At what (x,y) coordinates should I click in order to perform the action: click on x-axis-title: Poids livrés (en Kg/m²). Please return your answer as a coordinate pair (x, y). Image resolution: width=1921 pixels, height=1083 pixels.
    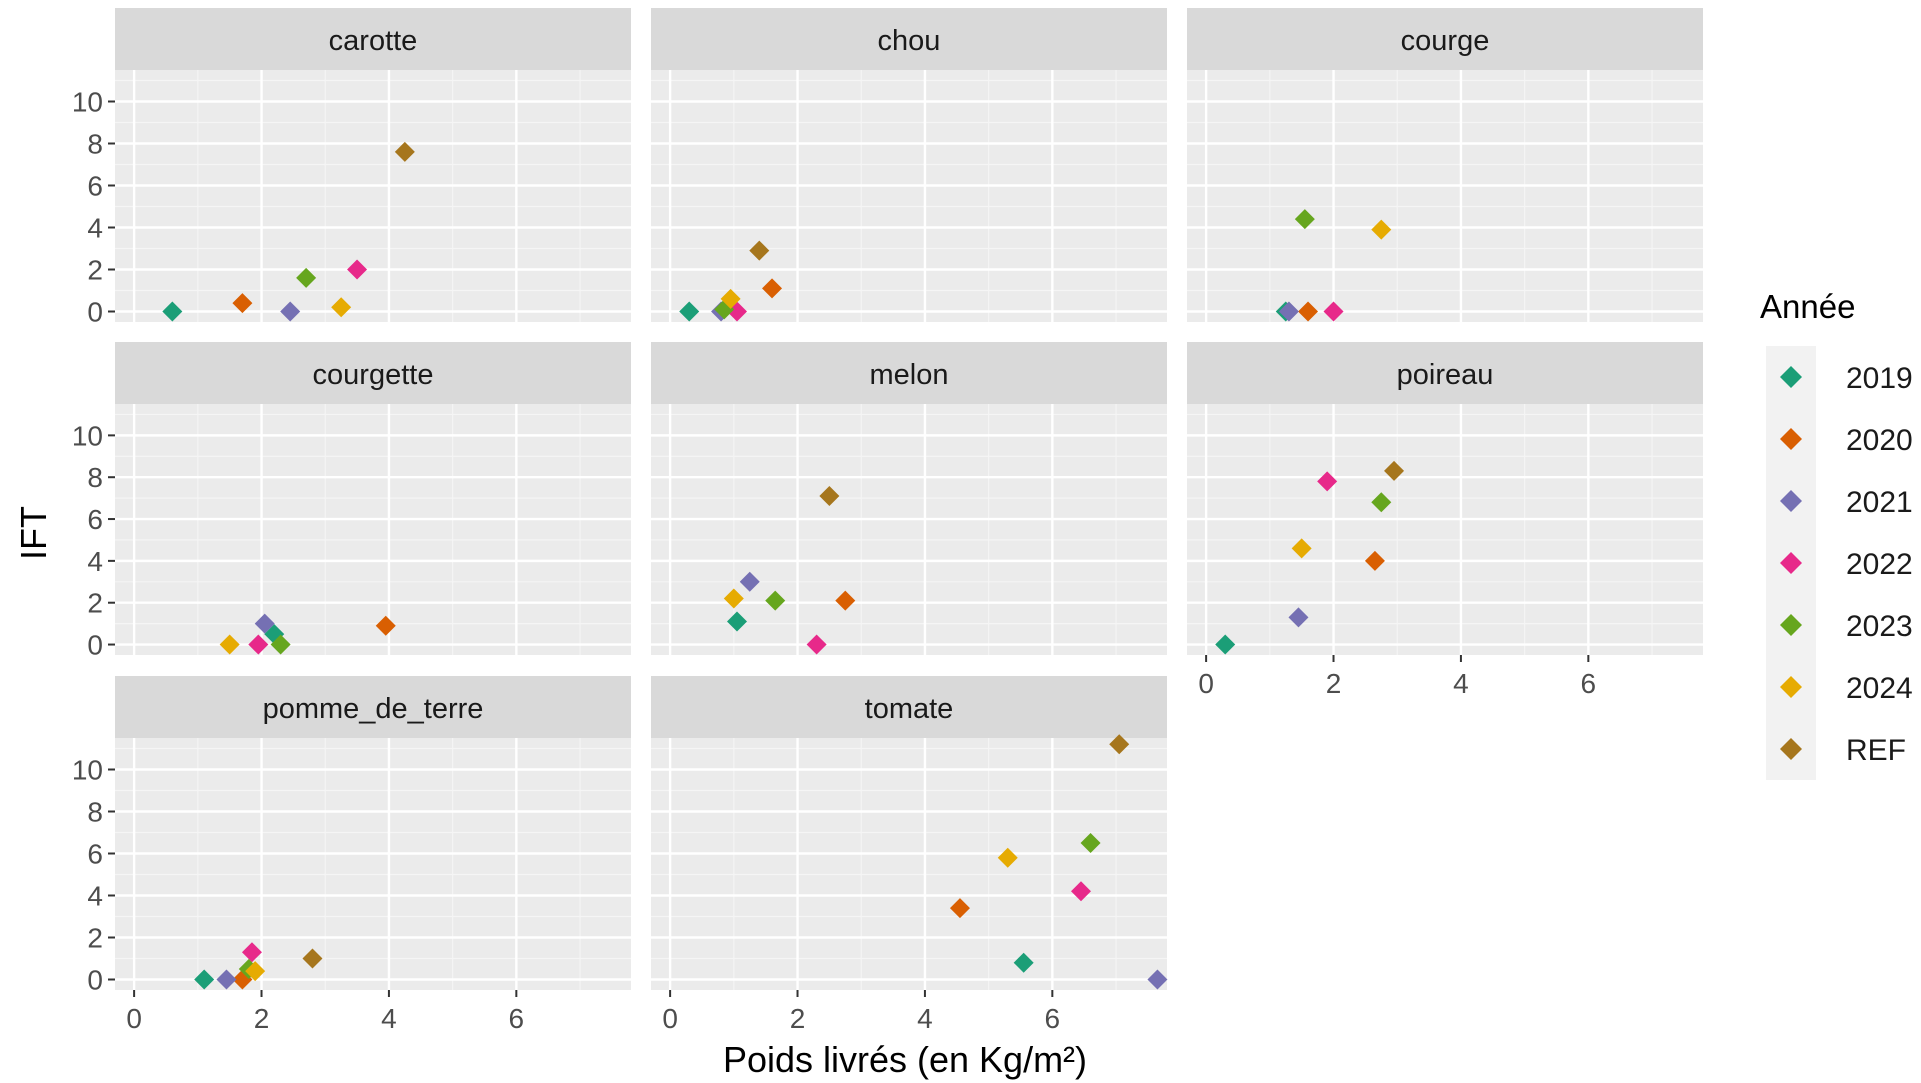
    Looking at the image, I should click on (905, 1059).